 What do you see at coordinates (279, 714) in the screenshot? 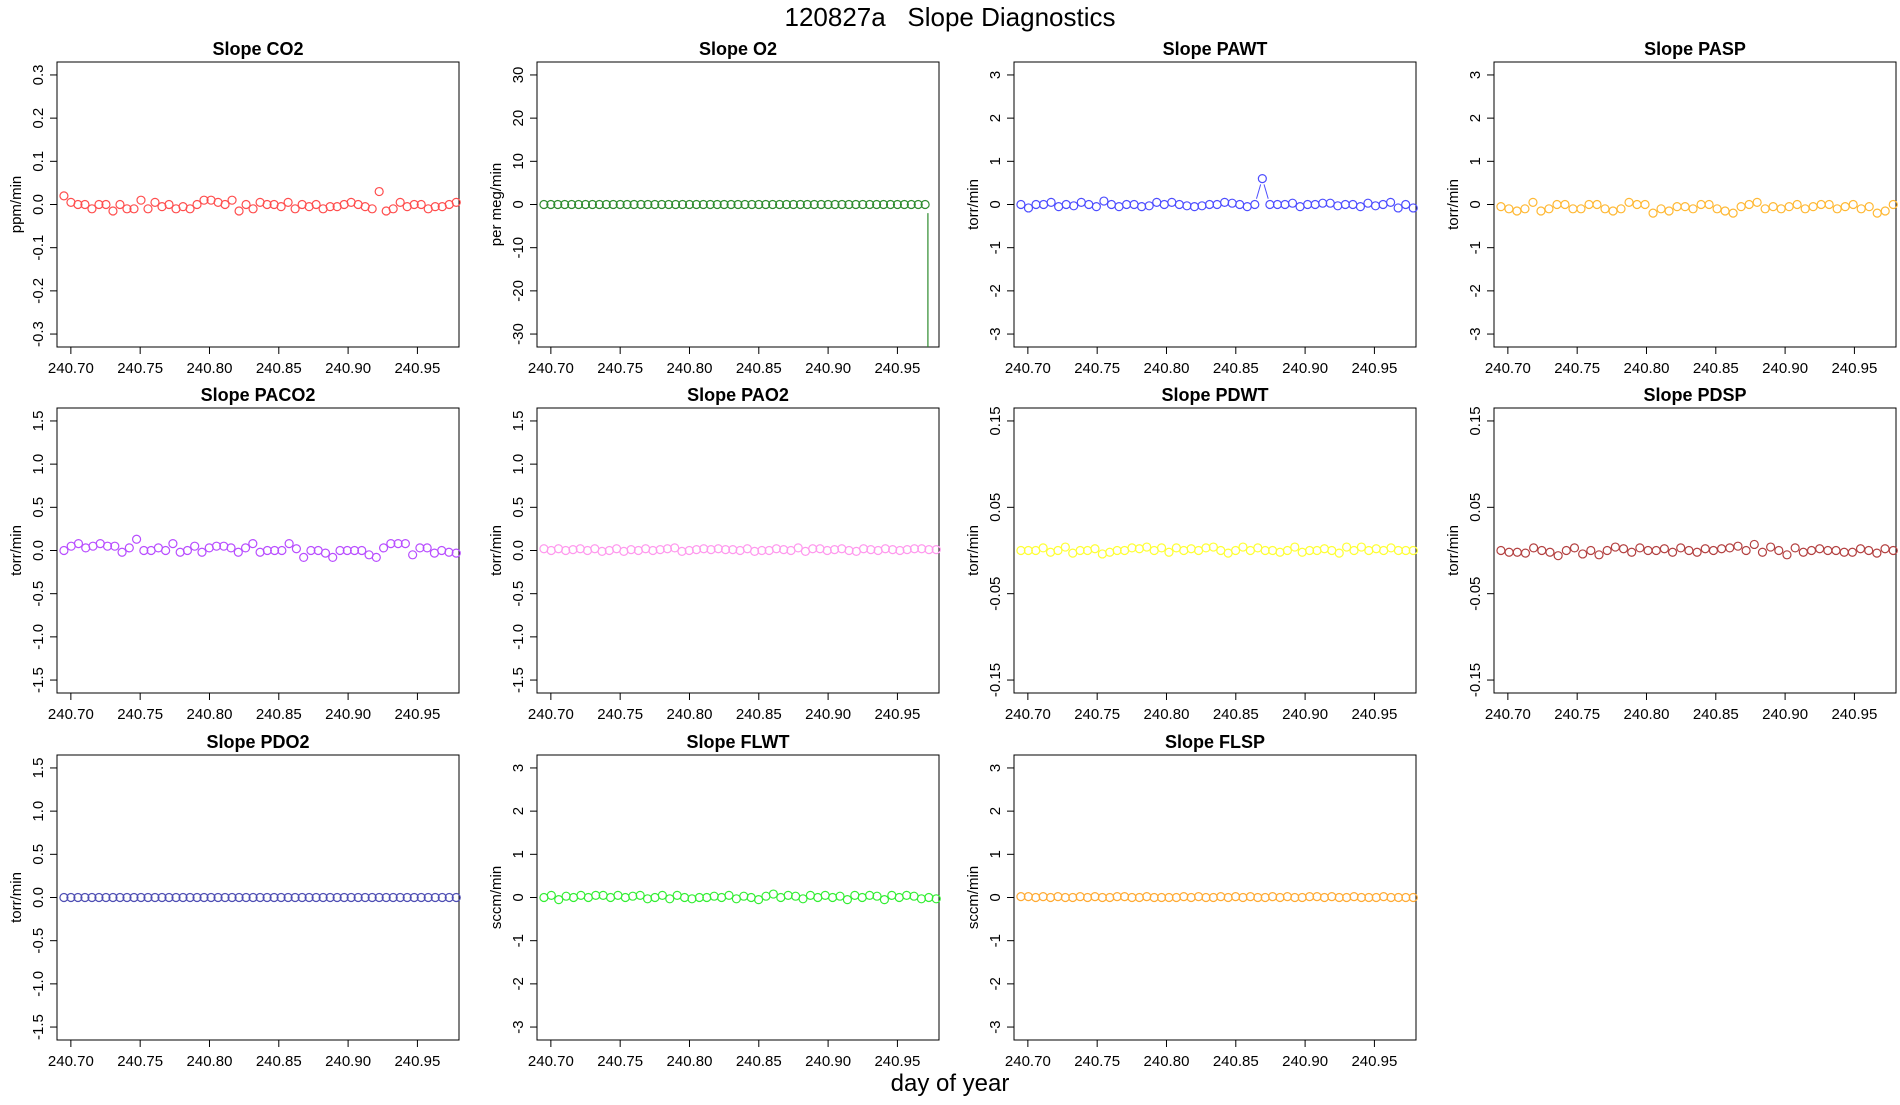
I see `x-tick-label-slope-paco2-3: 240.85` at bounding box center [279, 714].